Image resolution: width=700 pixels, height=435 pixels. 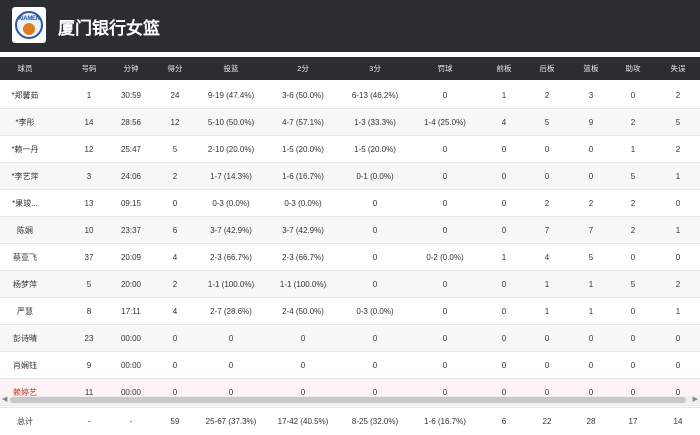 I want to click on col-header-two-pointers: 2分, so click(x=303, y=68).